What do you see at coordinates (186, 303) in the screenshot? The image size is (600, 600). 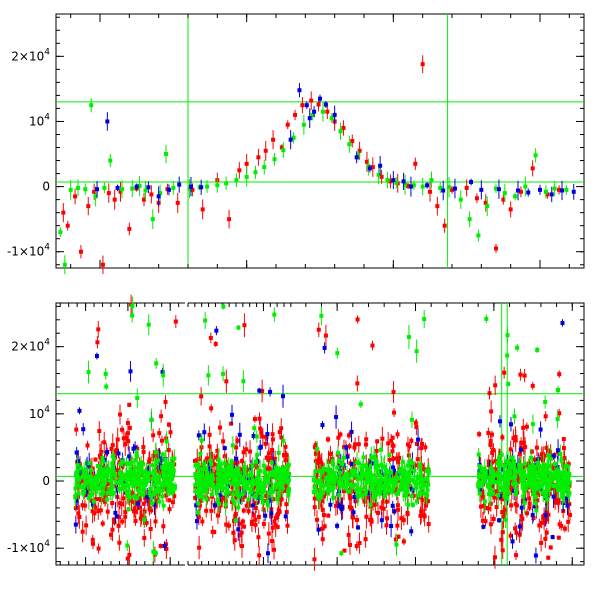 I see `axis-break-top` at bounding box center [186, 303].